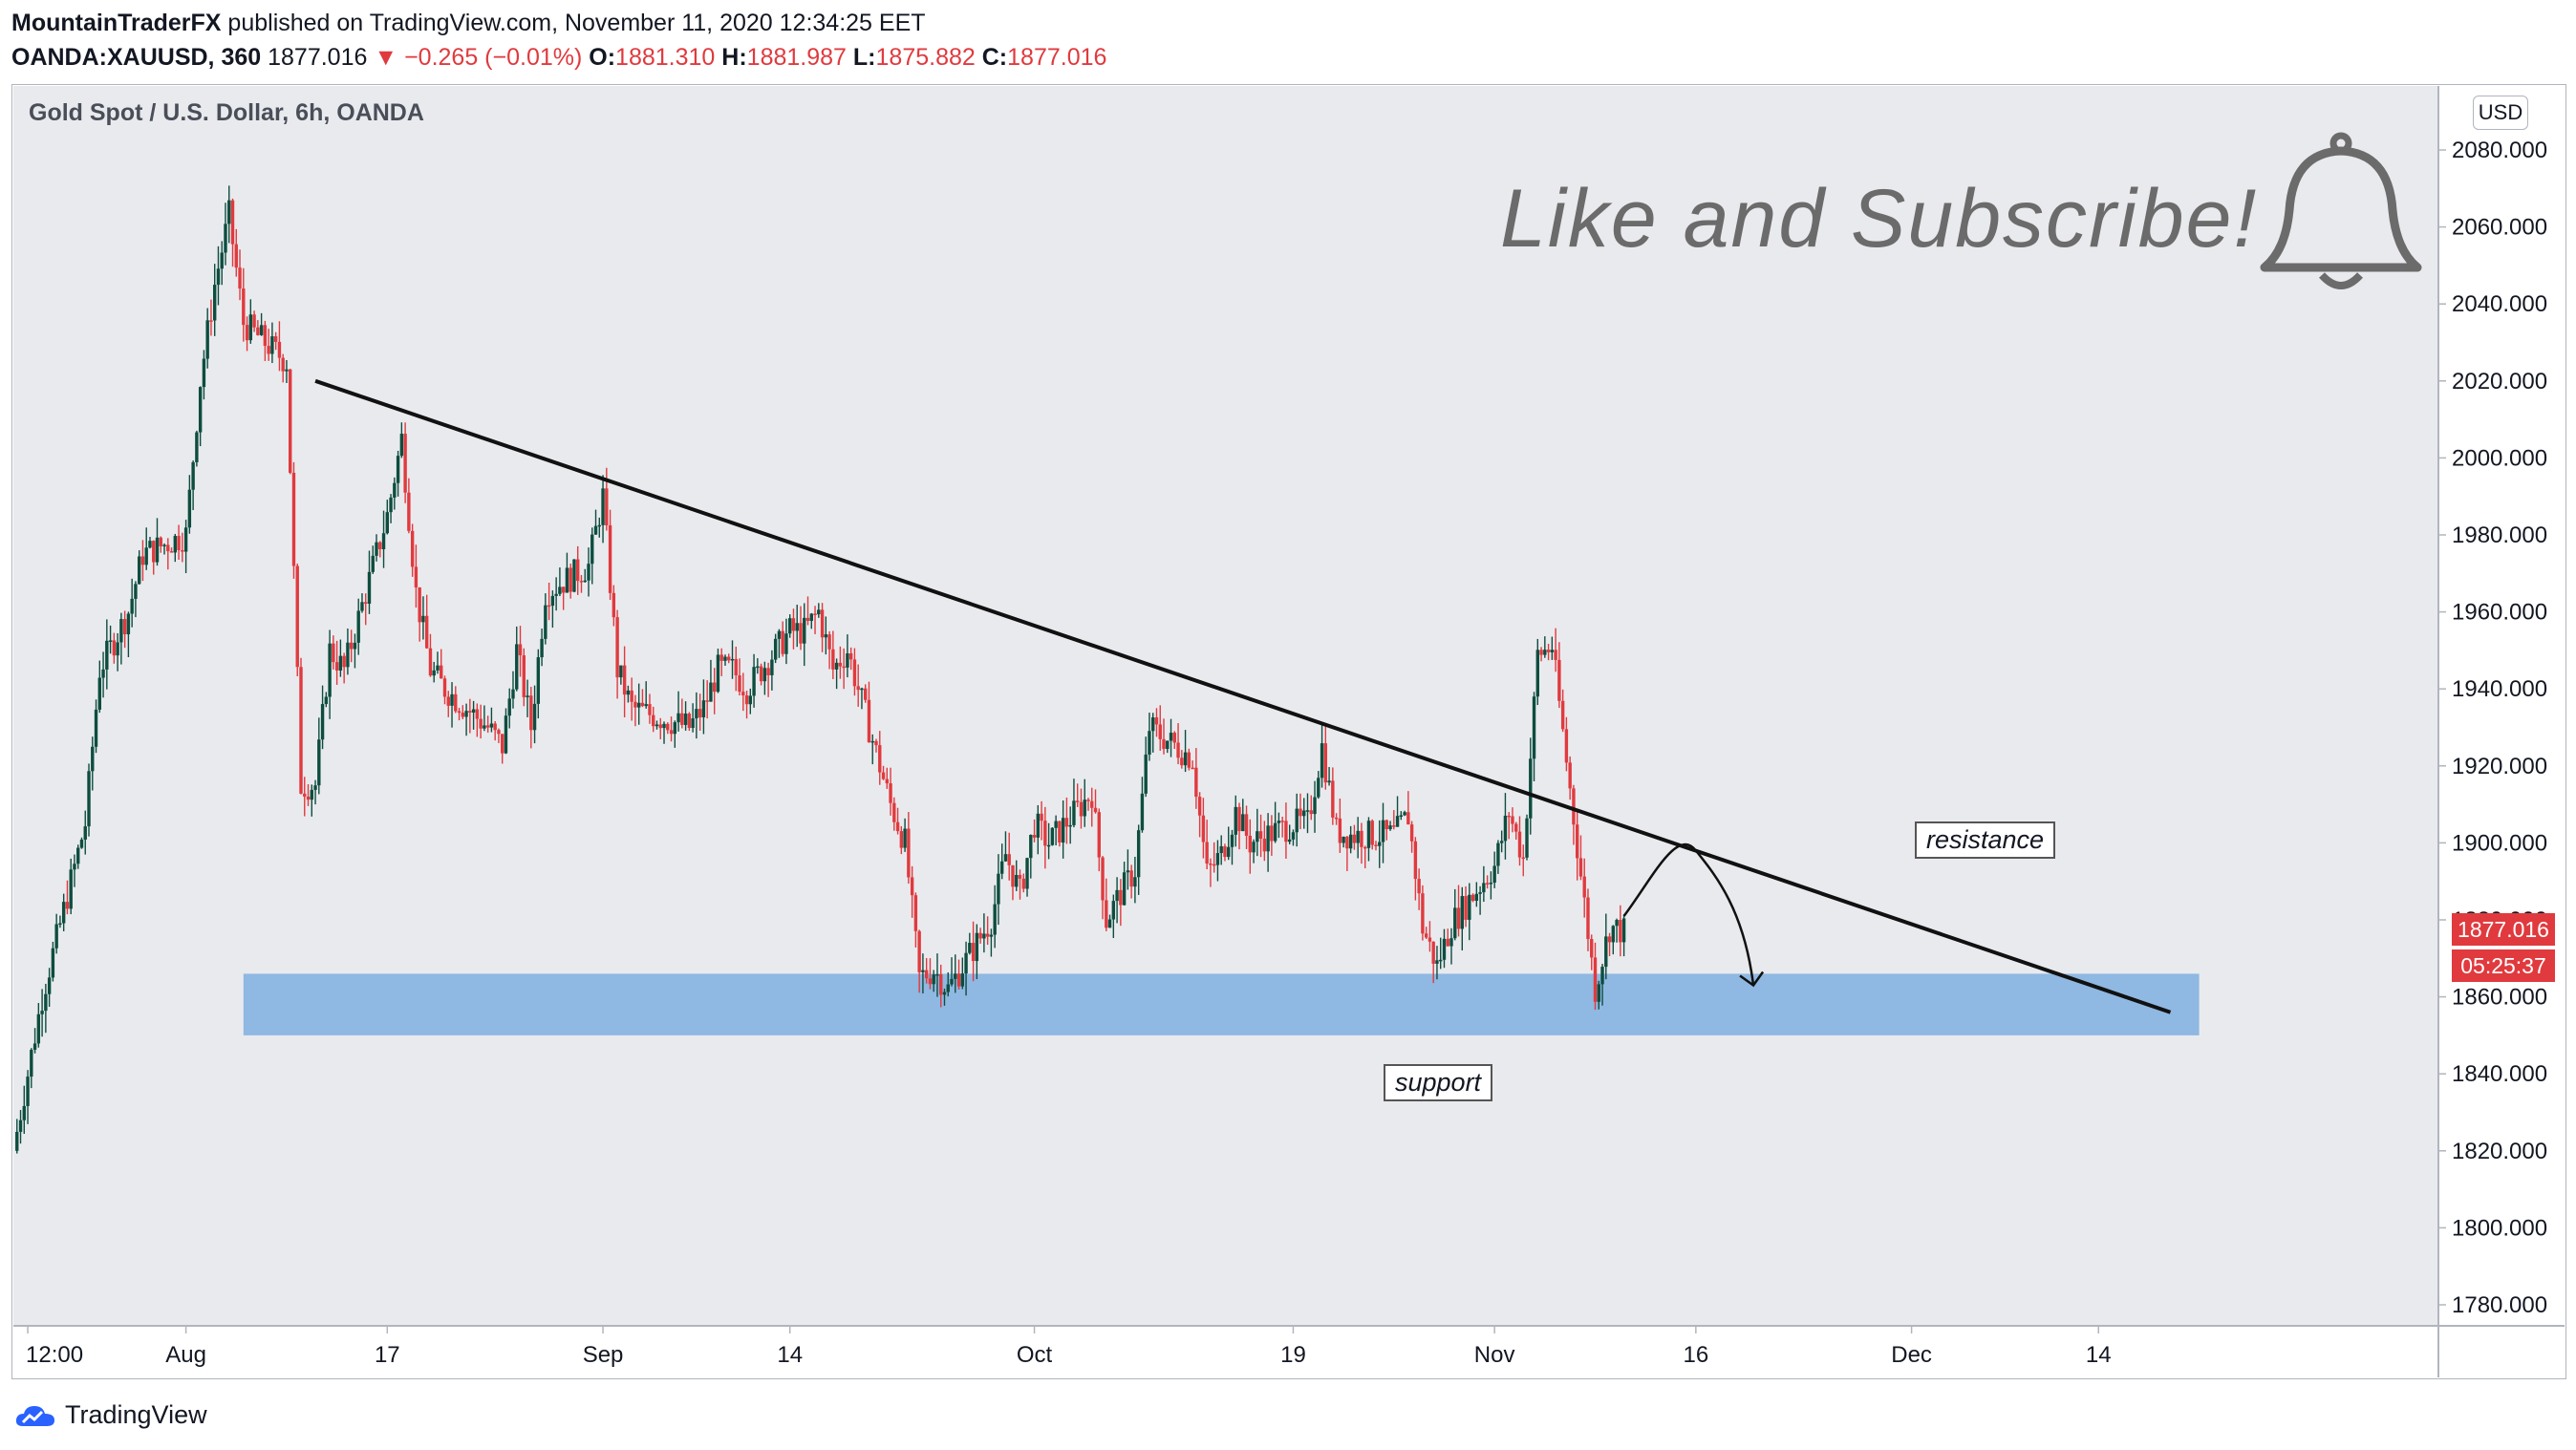 Image resolution: width=2576 pixels, height=1450 pixels. What do you see at coordinates (1057, 57) in the screenshot?
I see `close-value: 1877.016` at bounding box center [1057, 57].